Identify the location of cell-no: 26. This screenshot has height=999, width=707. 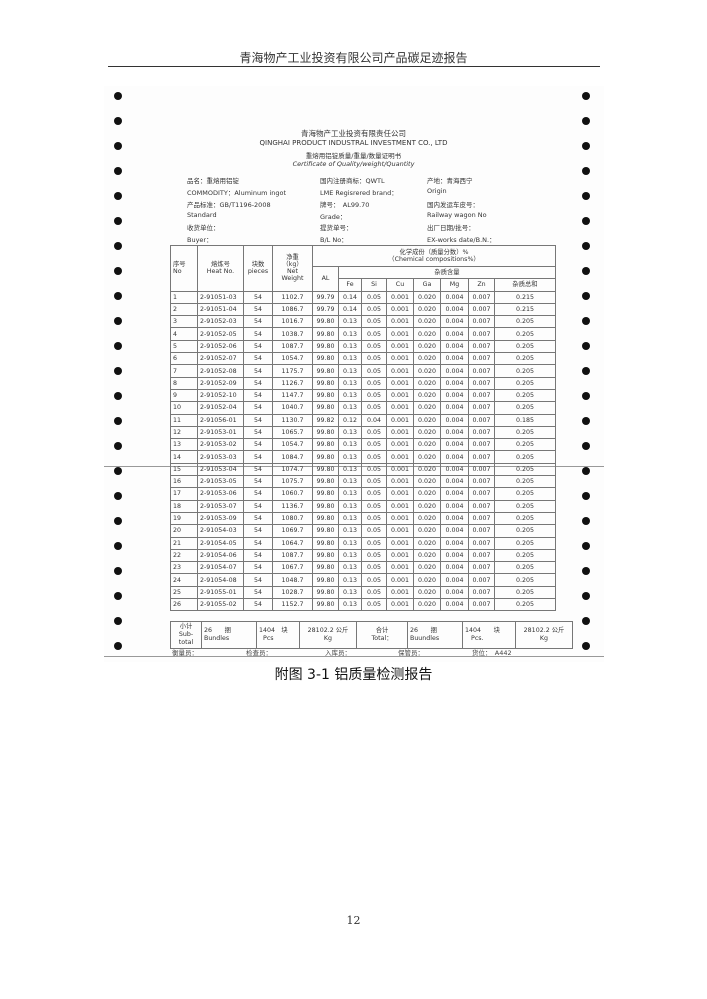
(184, 605).